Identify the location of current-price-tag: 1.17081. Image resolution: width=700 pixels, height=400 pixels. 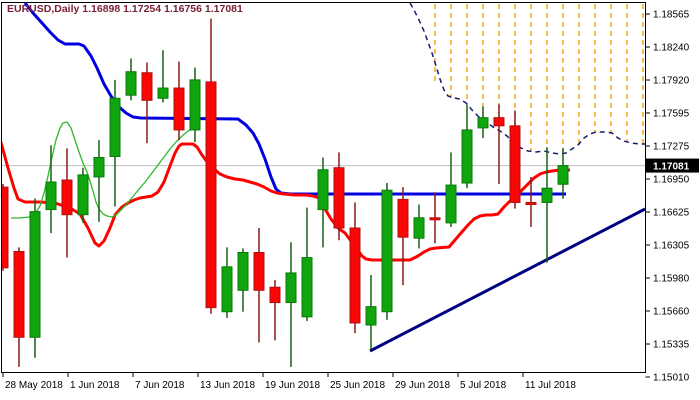
(672, 165).